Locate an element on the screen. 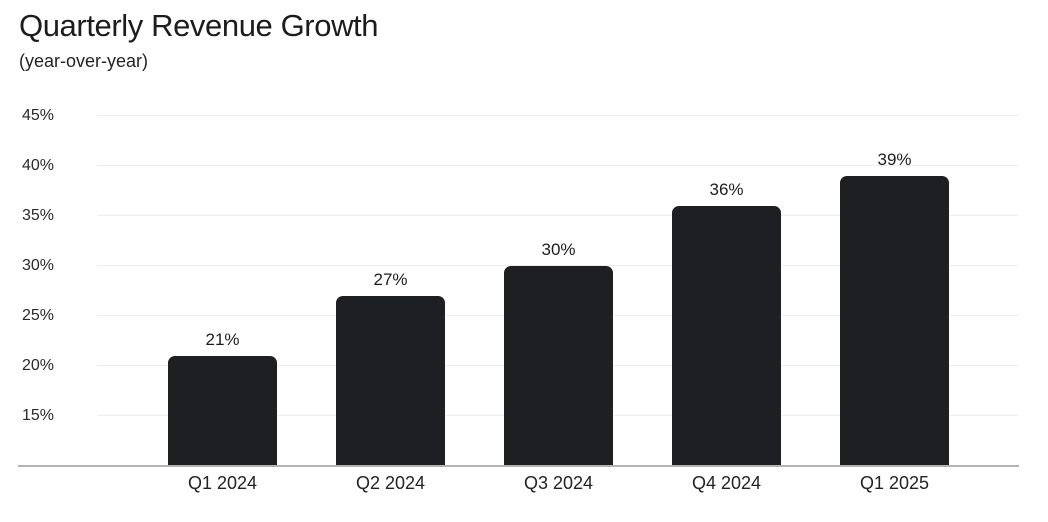 The height and width of the screenshot is (522, 1048). y-tick-label: 25% is located at coordinates (37, 315).